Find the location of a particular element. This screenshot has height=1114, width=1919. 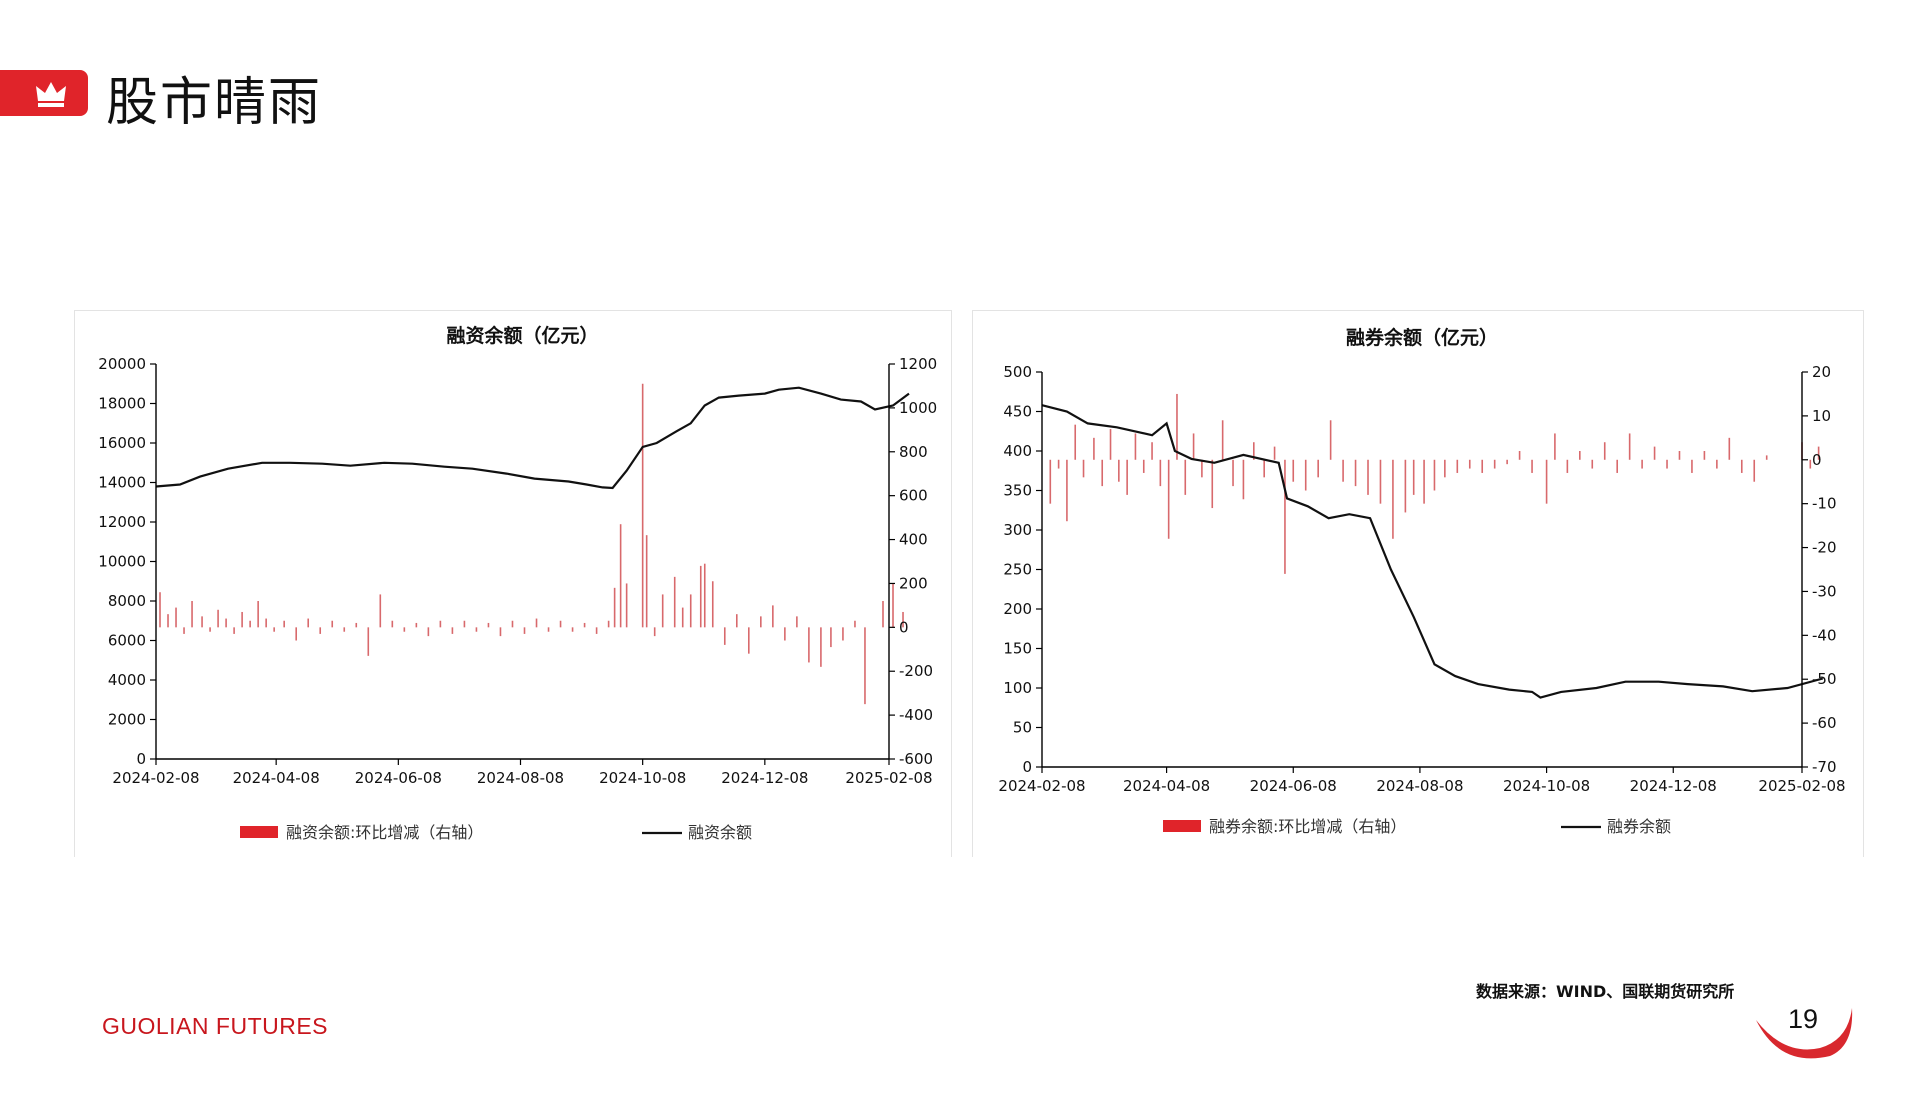

right-tick-label: -400 is located at coordinates (916, 715).